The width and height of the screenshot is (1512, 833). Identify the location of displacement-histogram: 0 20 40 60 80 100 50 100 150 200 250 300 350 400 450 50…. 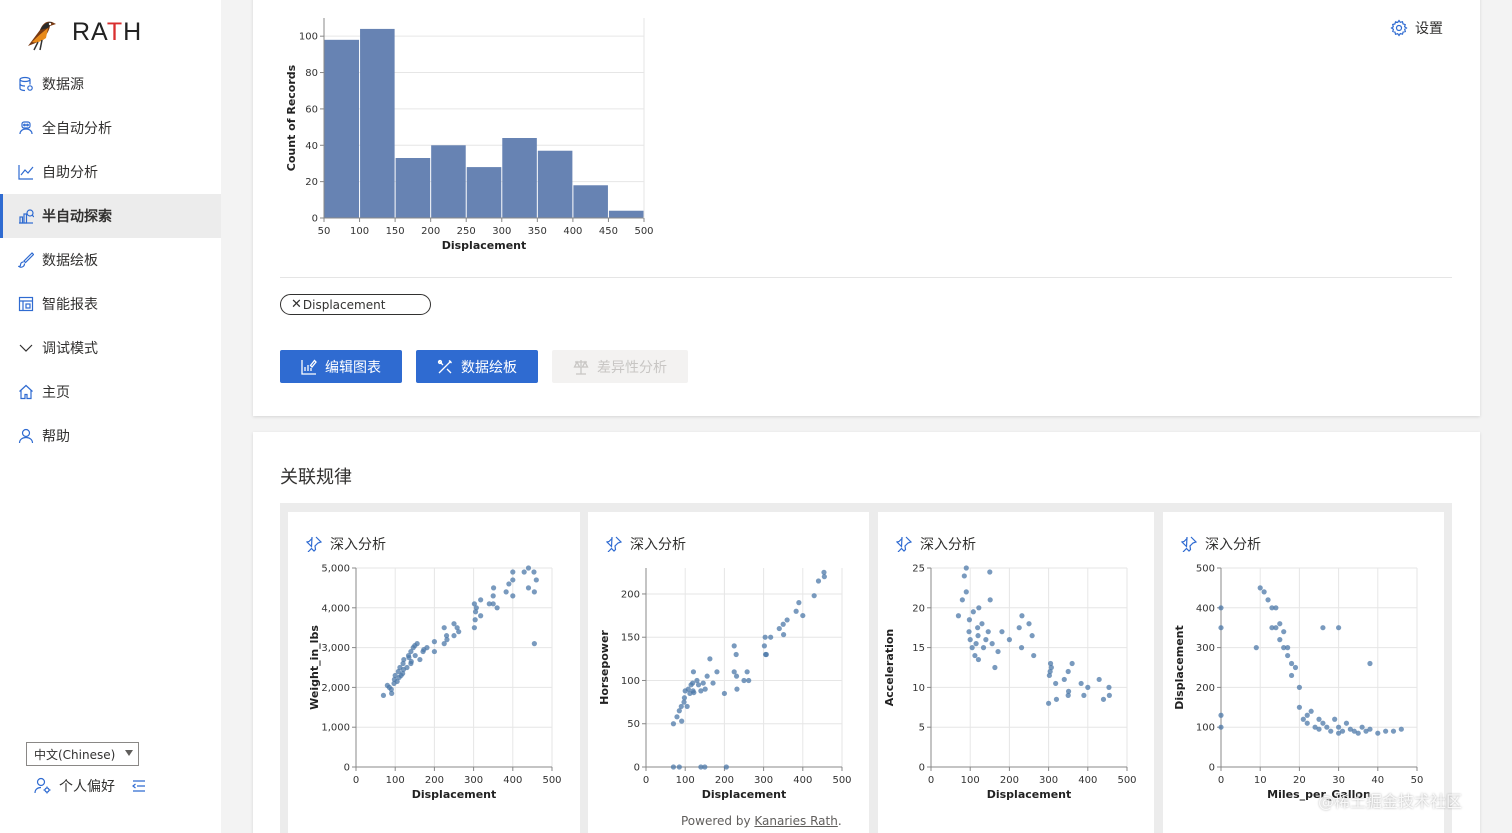
(469, 135).